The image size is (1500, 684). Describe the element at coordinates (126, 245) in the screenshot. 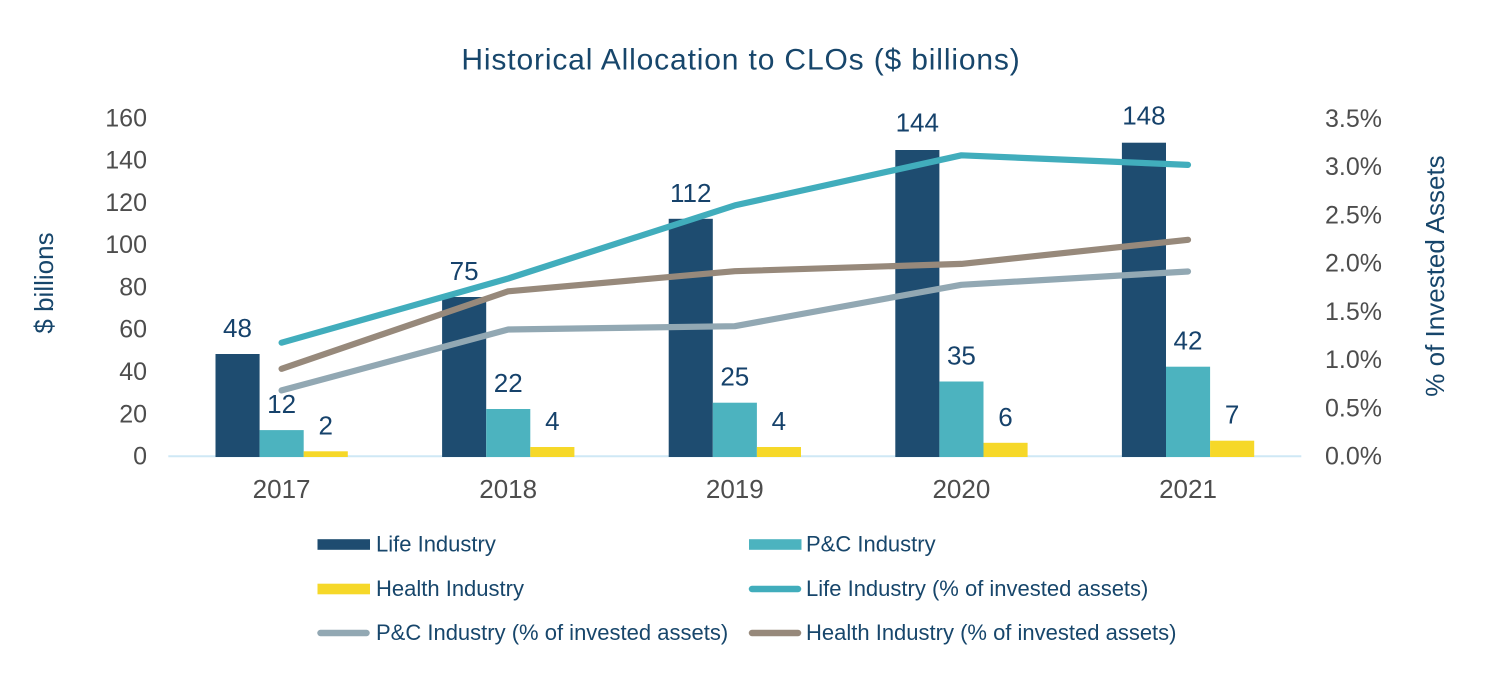

I see `svg-text: 100` at that location.